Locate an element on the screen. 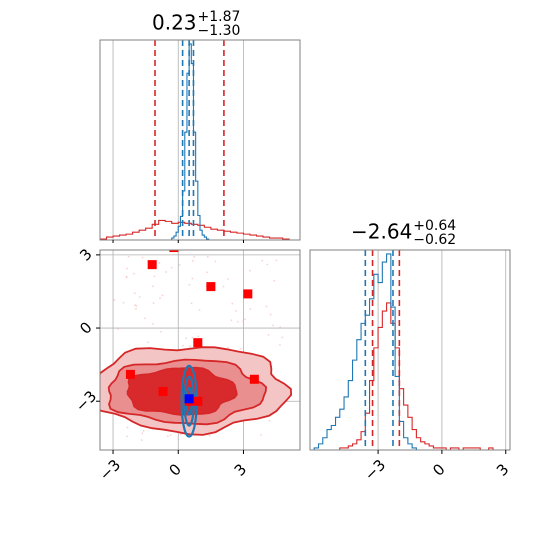 The image size is (550, 550). right-hist-plot is located at coordinates (410, 350).